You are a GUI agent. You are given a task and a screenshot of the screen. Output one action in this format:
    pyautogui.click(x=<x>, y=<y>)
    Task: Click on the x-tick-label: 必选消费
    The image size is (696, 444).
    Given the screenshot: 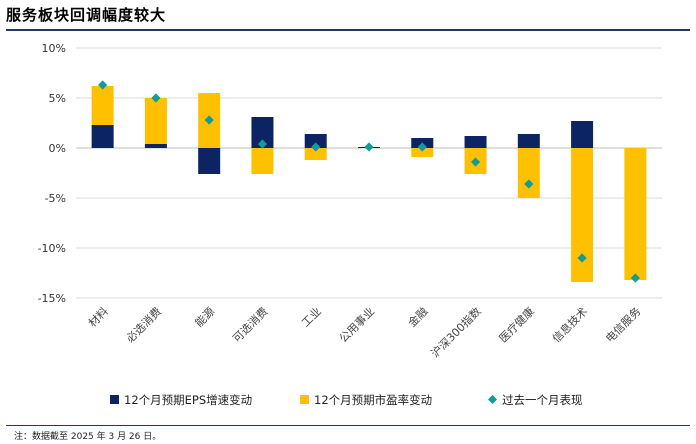 What is the action you would take?
    pyautogui.click(x=143, y=324)
    